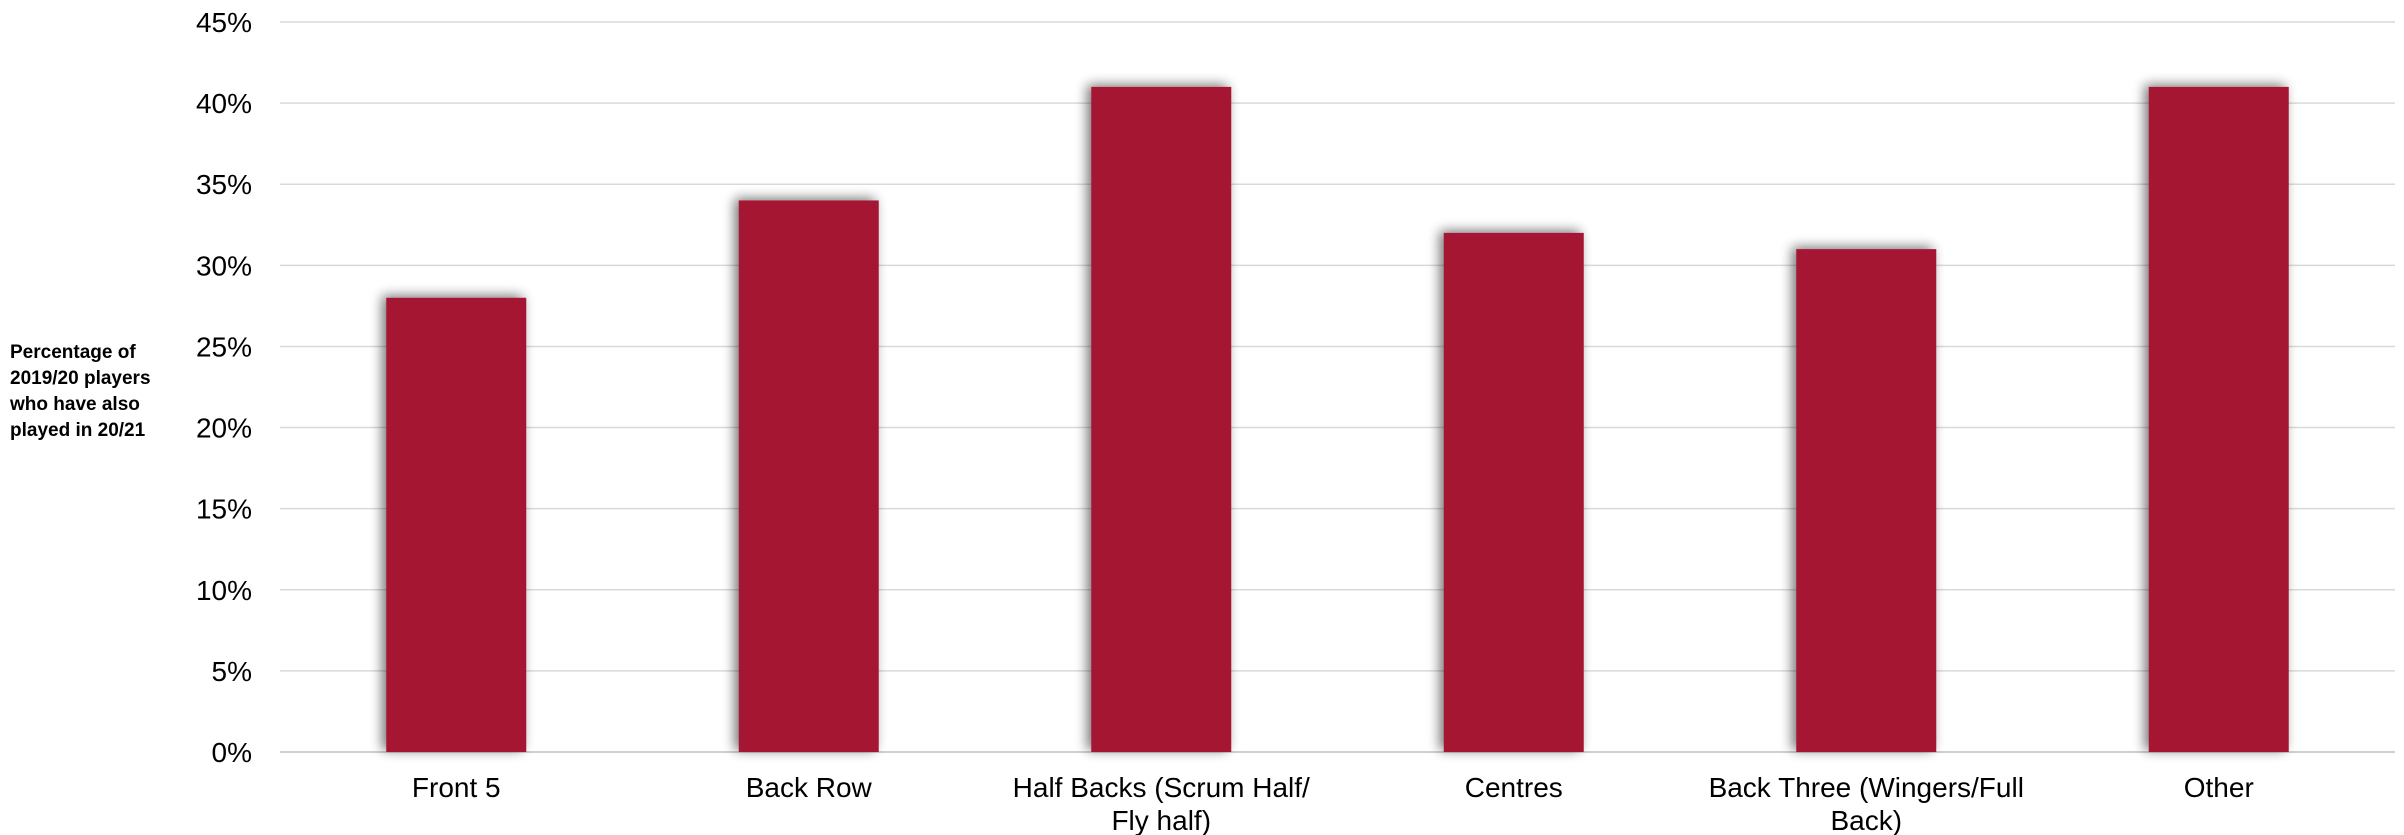 This screenshot has height=835, width=2404. What do you see at coordinates (809, 787) in the screenshot?
I see `x-tick-label: Back Row` at bounding box center [809, 787].